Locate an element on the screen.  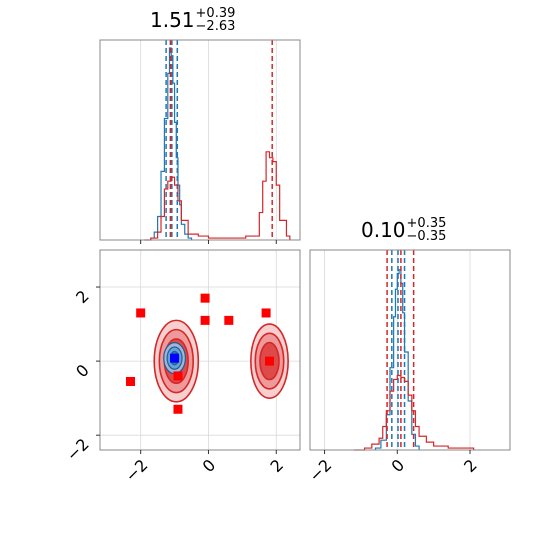
tick-label-p2y-1: 0 is located at coordinates (82, 371).